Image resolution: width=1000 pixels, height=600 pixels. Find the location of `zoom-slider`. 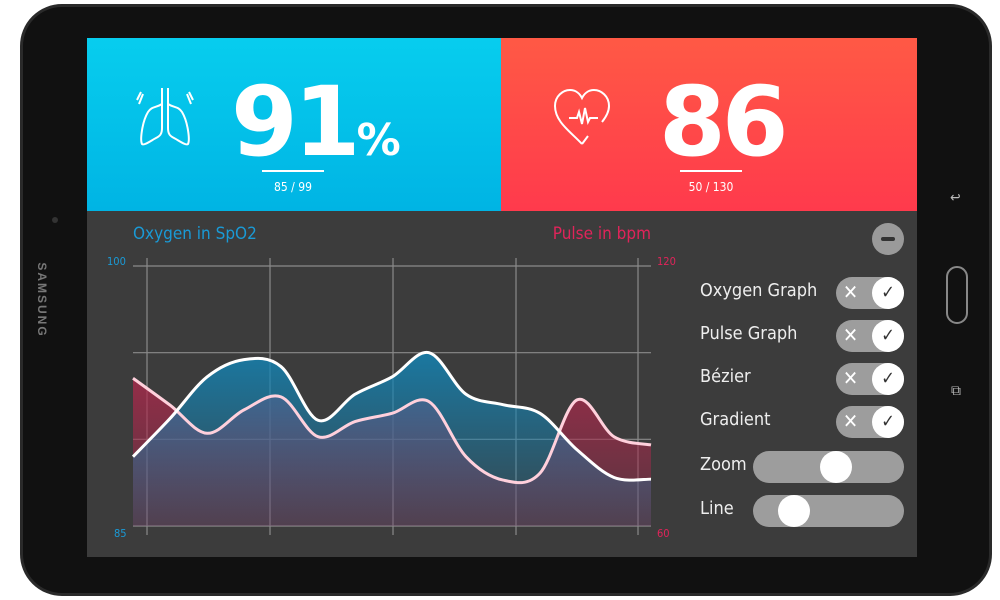

zoom-slider is located at coordinates (828, 467).